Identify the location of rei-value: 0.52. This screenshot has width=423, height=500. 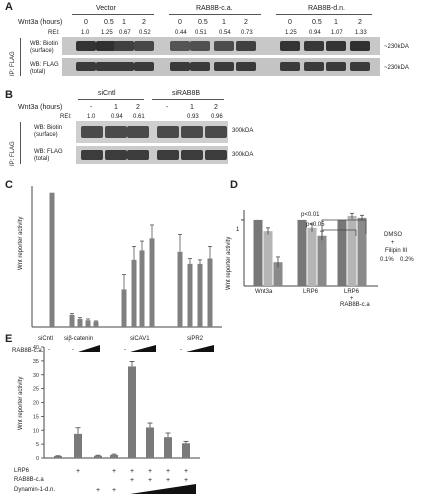
(145, 33).